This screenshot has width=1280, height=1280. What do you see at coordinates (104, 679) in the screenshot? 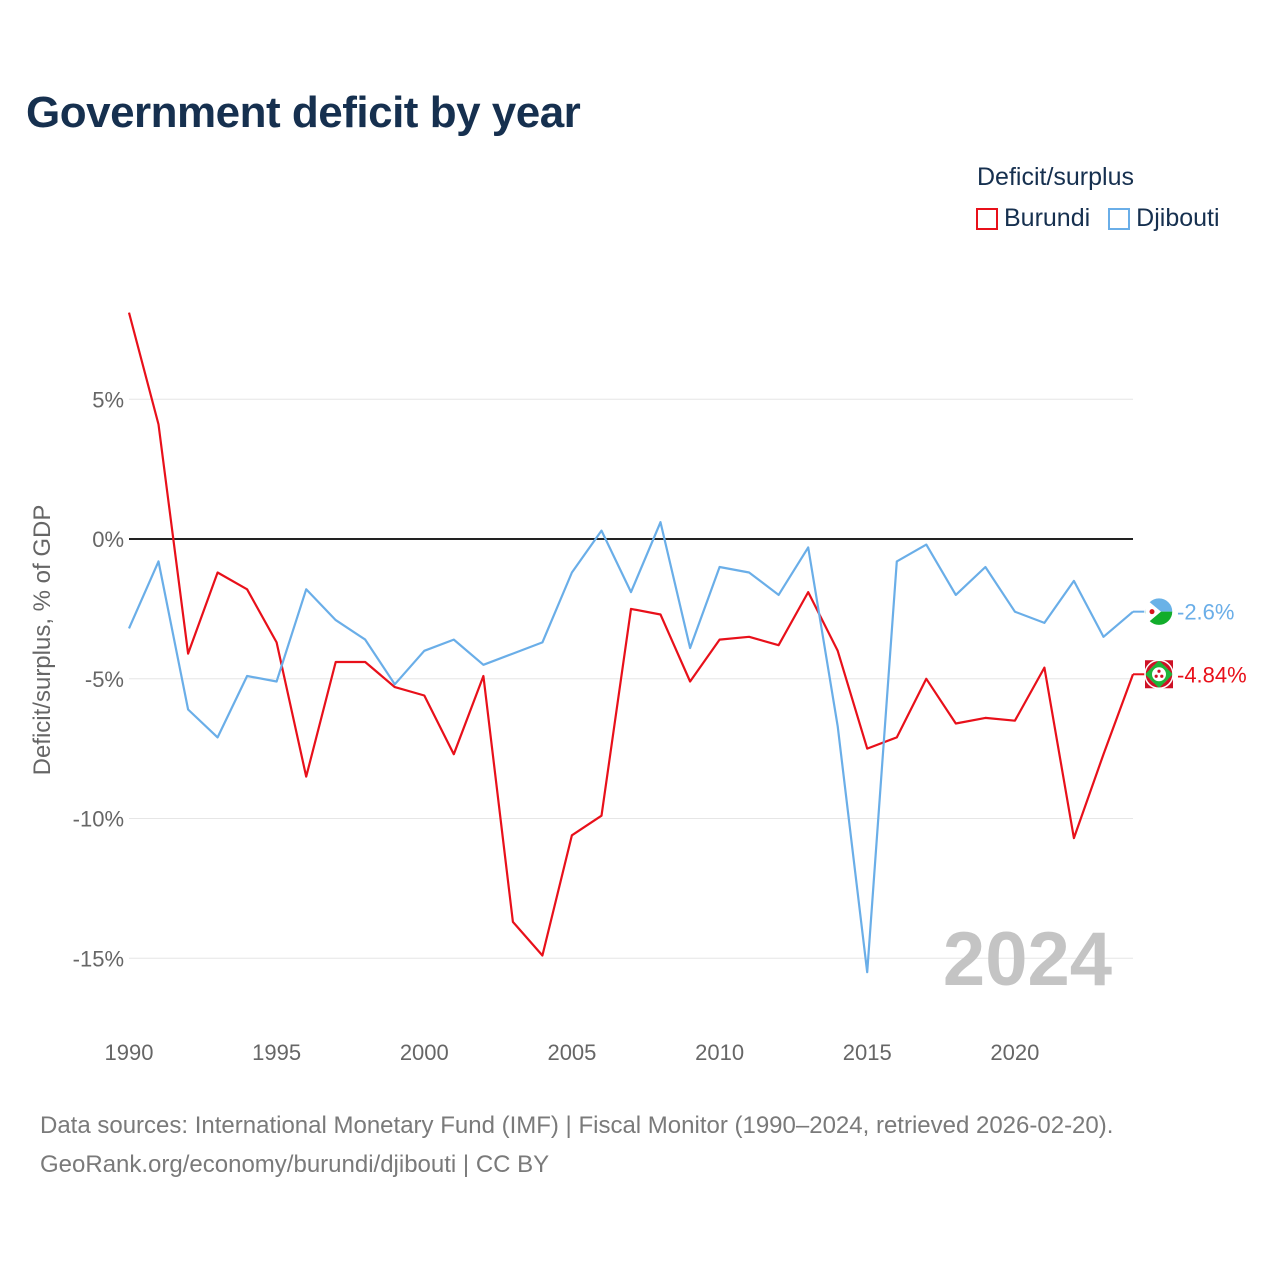
I see `y-tick-label: -5%` at bounding box center [104, 679].